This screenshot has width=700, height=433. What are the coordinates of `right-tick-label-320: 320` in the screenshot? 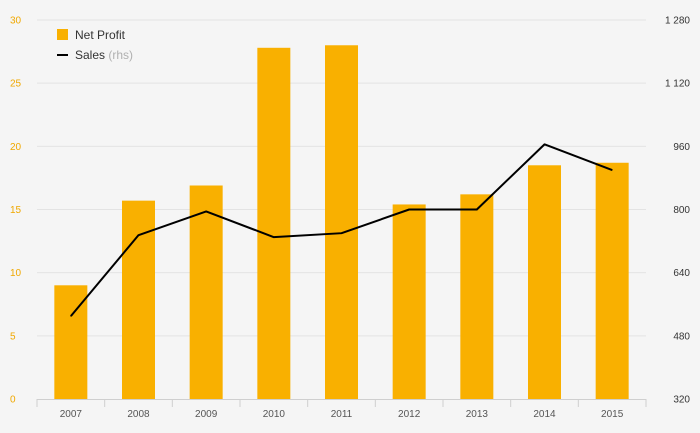 It's located at (681, 400).